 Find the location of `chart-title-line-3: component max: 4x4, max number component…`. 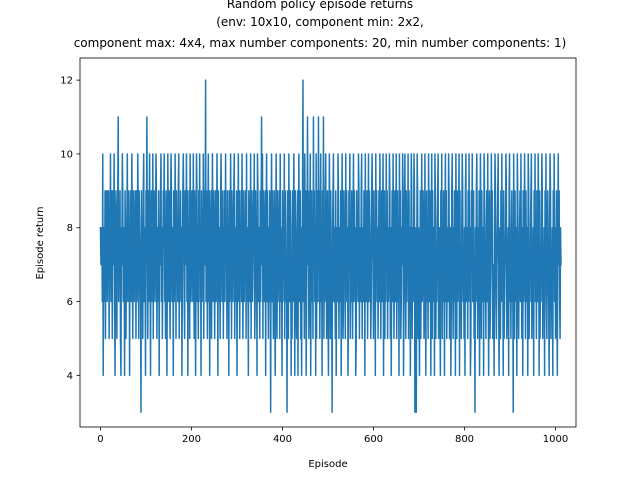

chart-title-line-3: component max: 4x4, max number component… is located at coordinates (320, 43).